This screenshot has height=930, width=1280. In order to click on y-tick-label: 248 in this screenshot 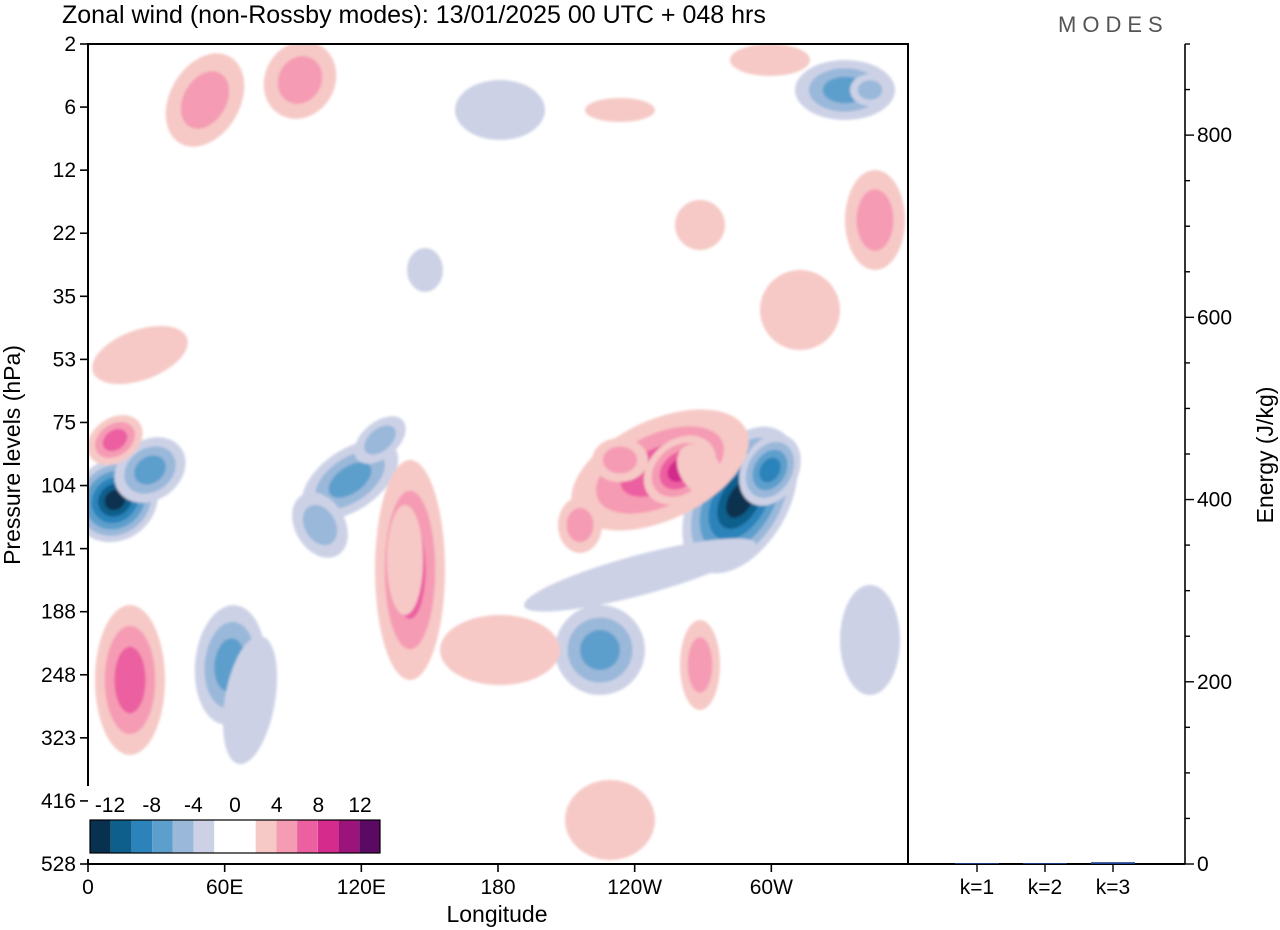, I will do `click(58, 675)`.